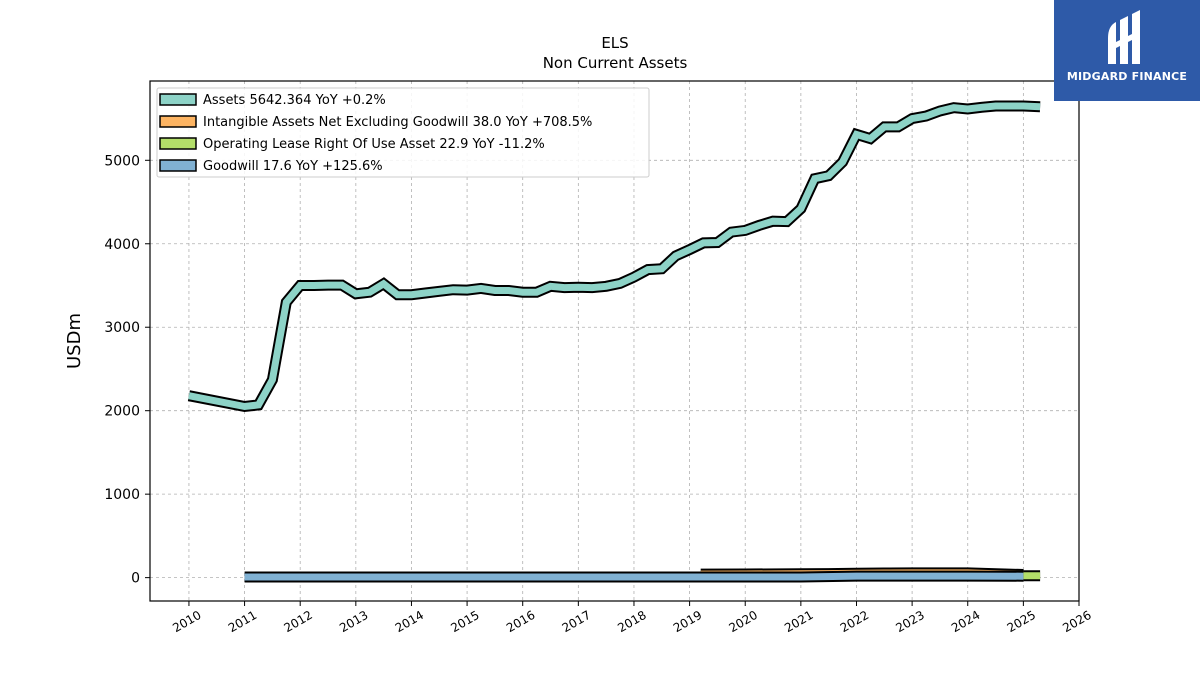 This screenshot has width=1200, height=675. Describe the element at coordinates (242, 621) in the screenshot. I see `x-tick-label: 2011` at that location.